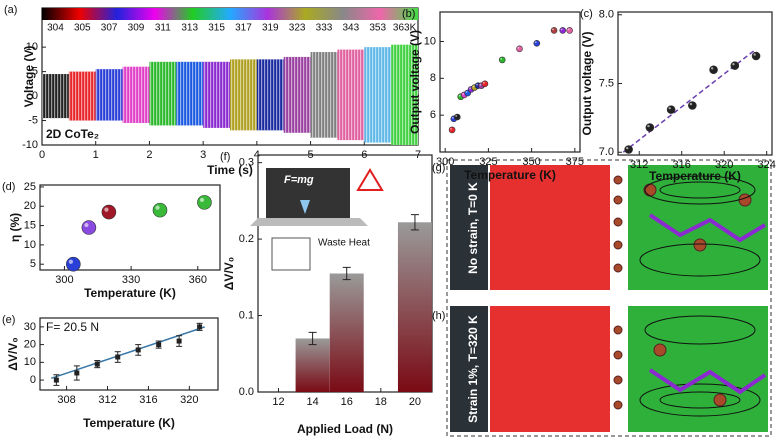  What do you see at coordinates (270, 28) in the screenshot?
I see `temperature-label: 319` at bounding box center [270, 28].